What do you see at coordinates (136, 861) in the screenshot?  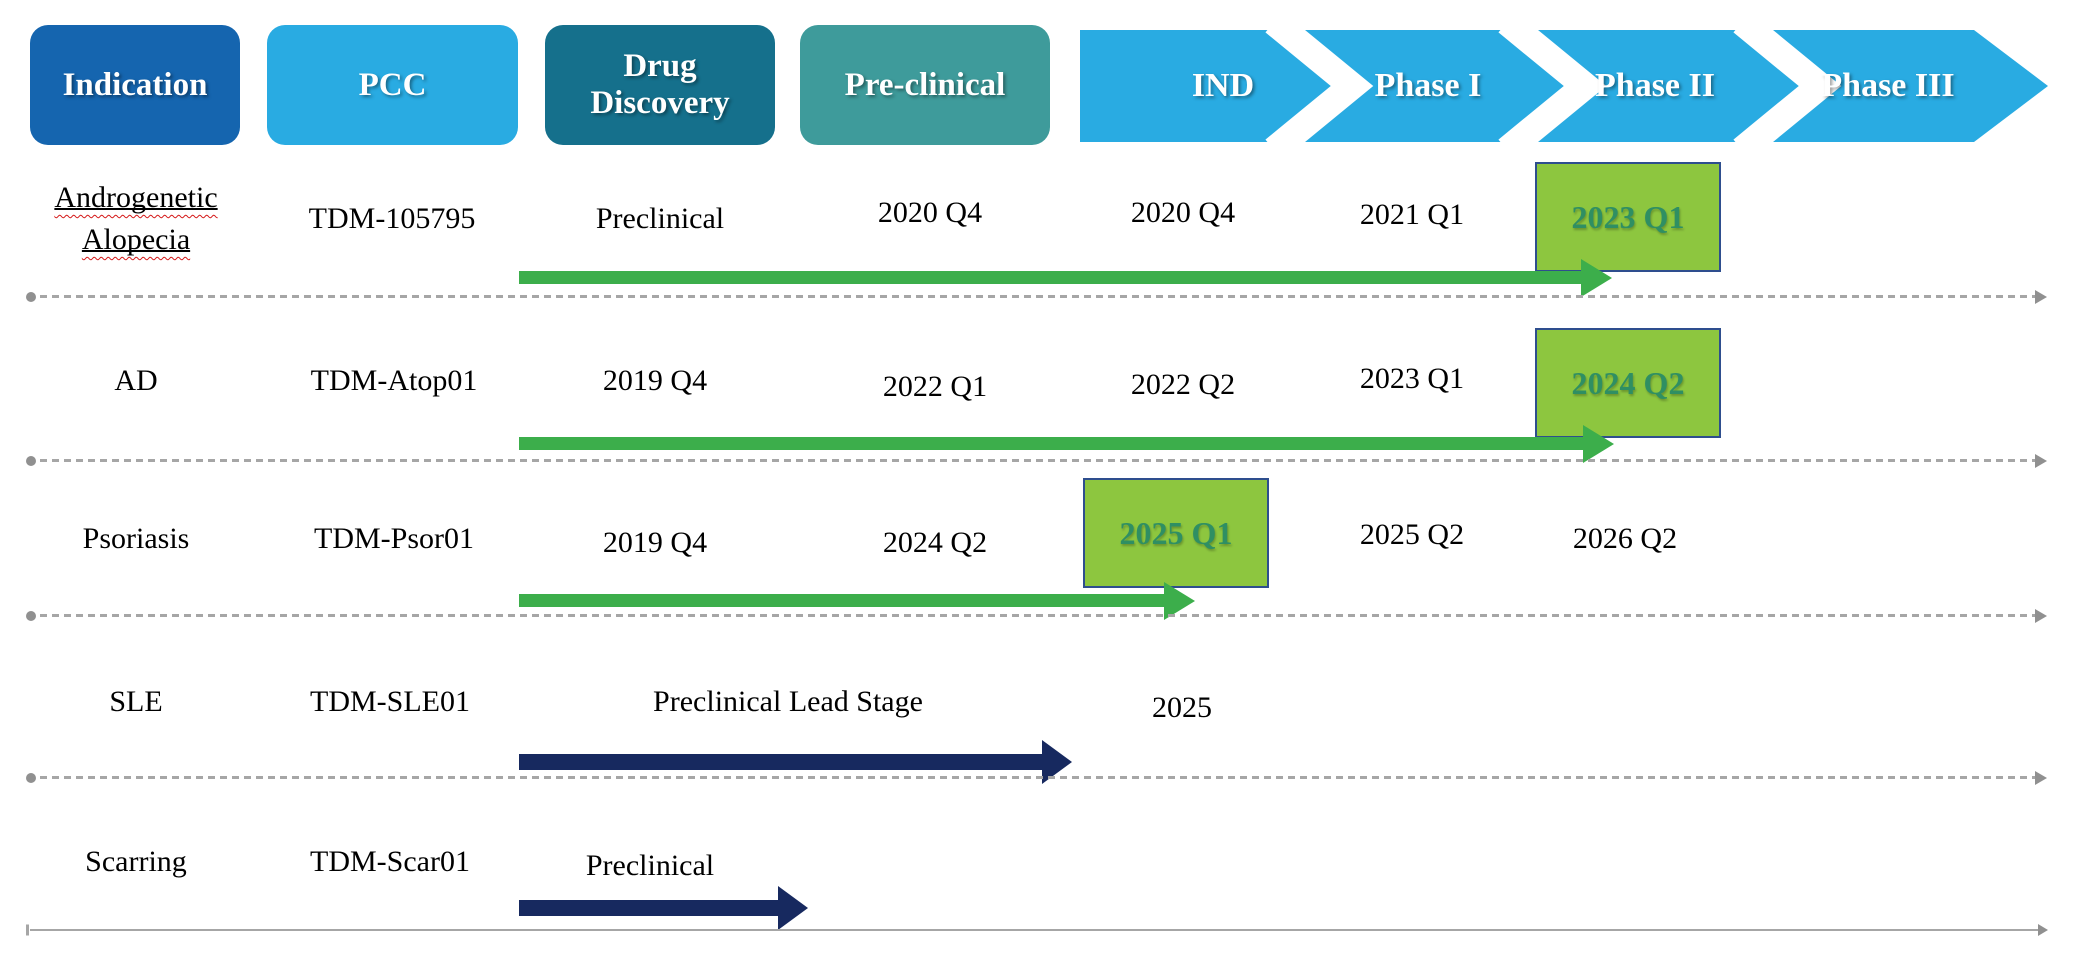 I see `cell-indication: Scarring` at bounding box center [136, 861].